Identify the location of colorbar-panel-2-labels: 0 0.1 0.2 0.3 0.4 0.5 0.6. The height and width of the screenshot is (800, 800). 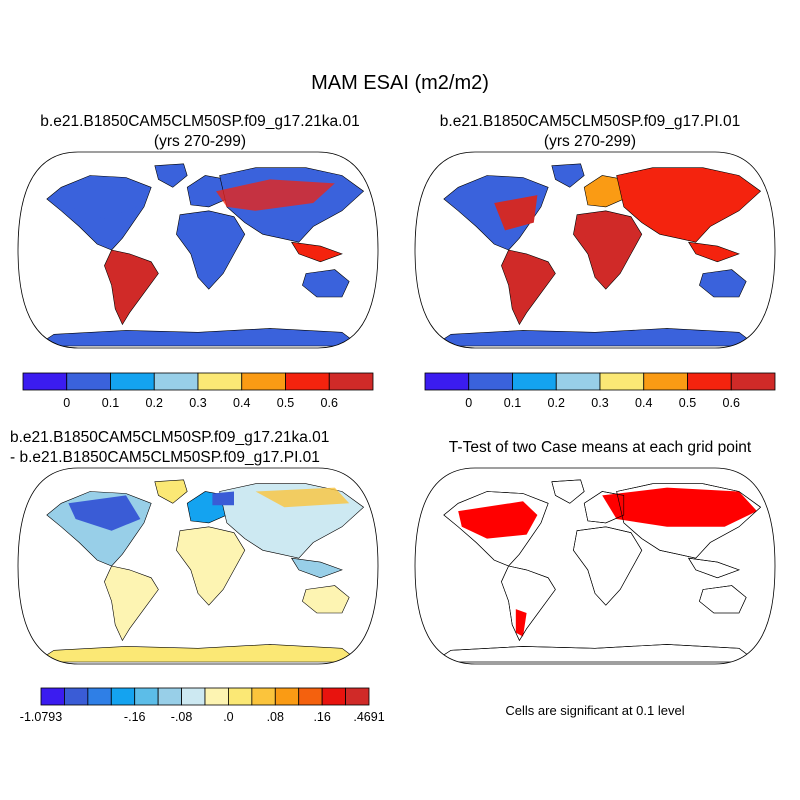
(600, 404).